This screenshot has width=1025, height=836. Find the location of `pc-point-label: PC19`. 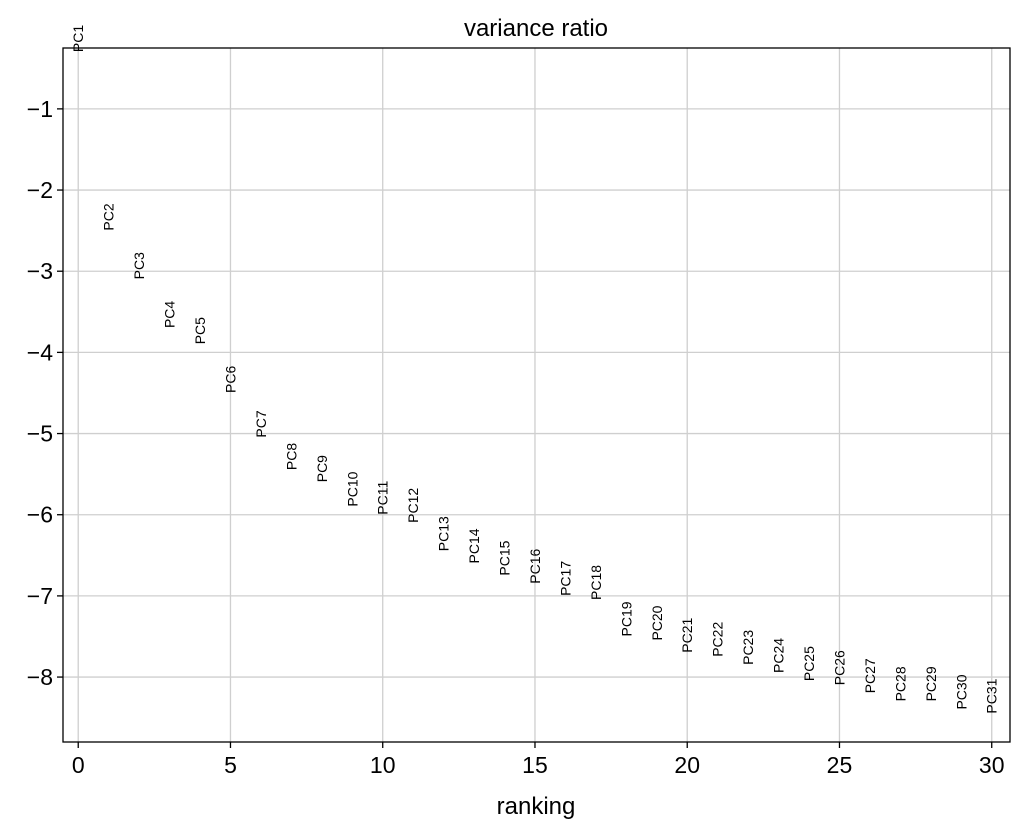

pc-point-label: PC19 is located at coordinates (626, 618).